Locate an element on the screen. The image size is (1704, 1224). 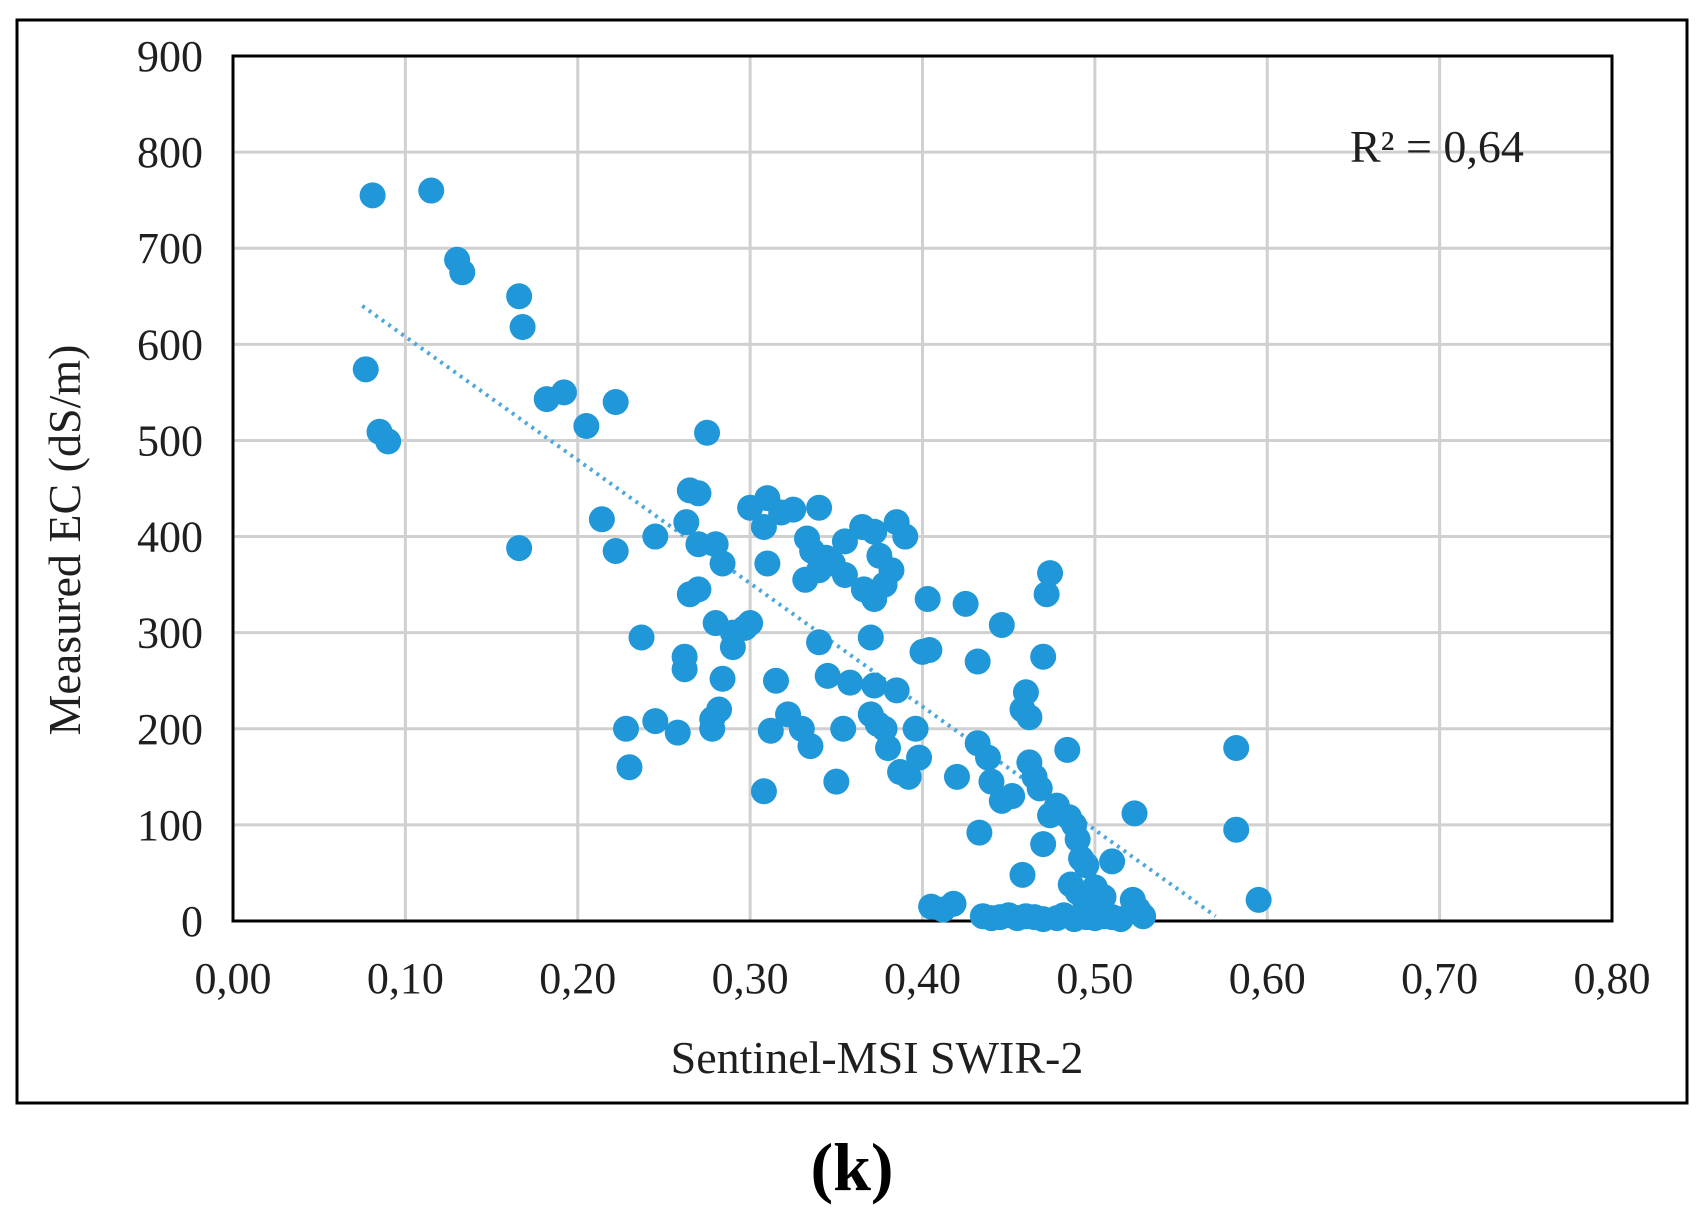
y-tick-label: 900 is located at coordinates (170, 56).